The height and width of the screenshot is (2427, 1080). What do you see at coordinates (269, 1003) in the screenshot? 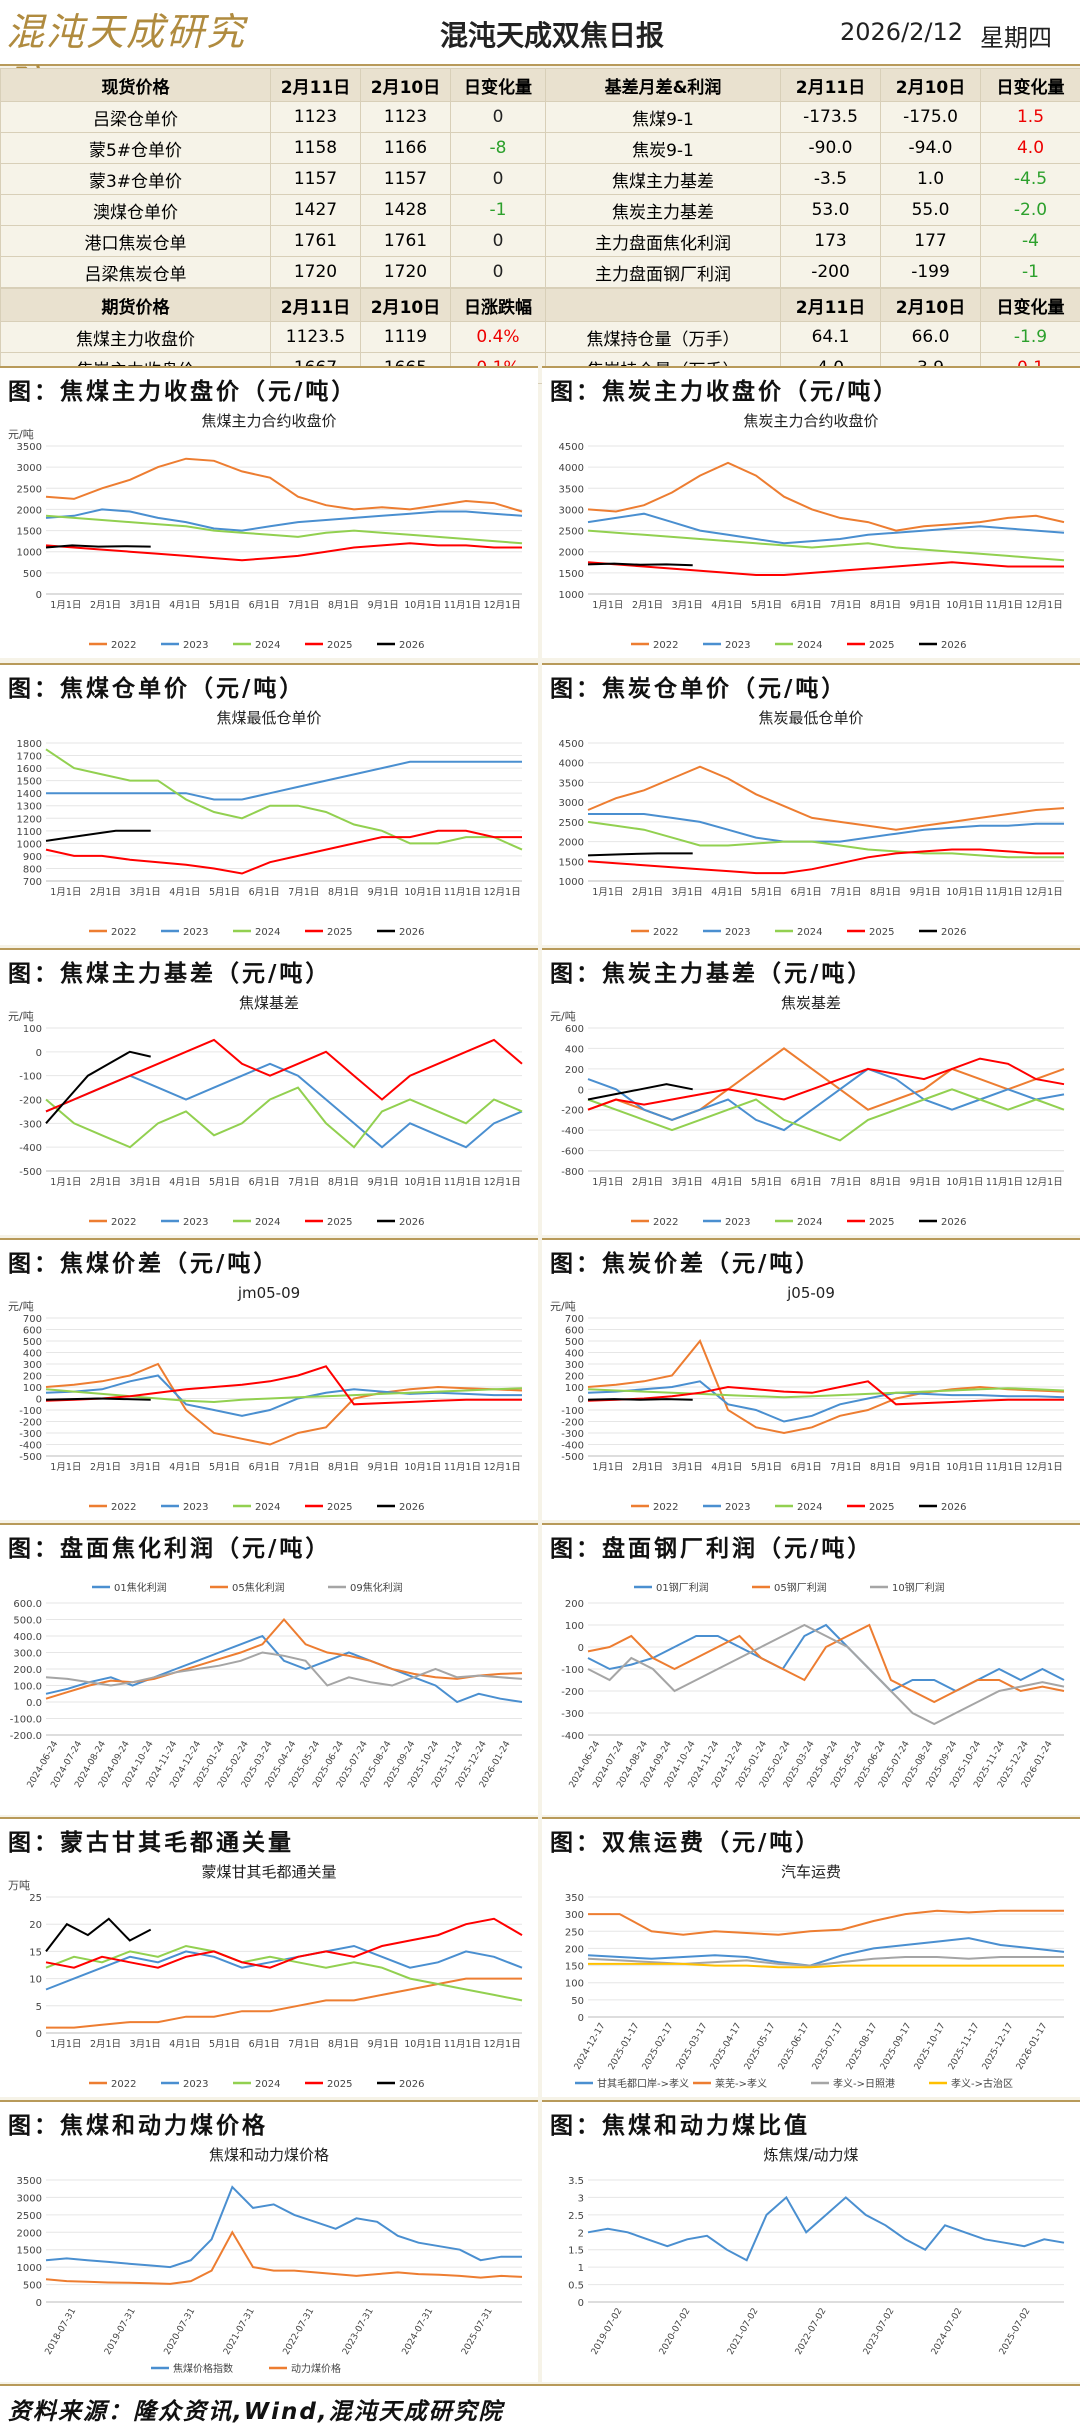
I see `chart-title: 焦煤基差` at bounding box center [269, 1003].